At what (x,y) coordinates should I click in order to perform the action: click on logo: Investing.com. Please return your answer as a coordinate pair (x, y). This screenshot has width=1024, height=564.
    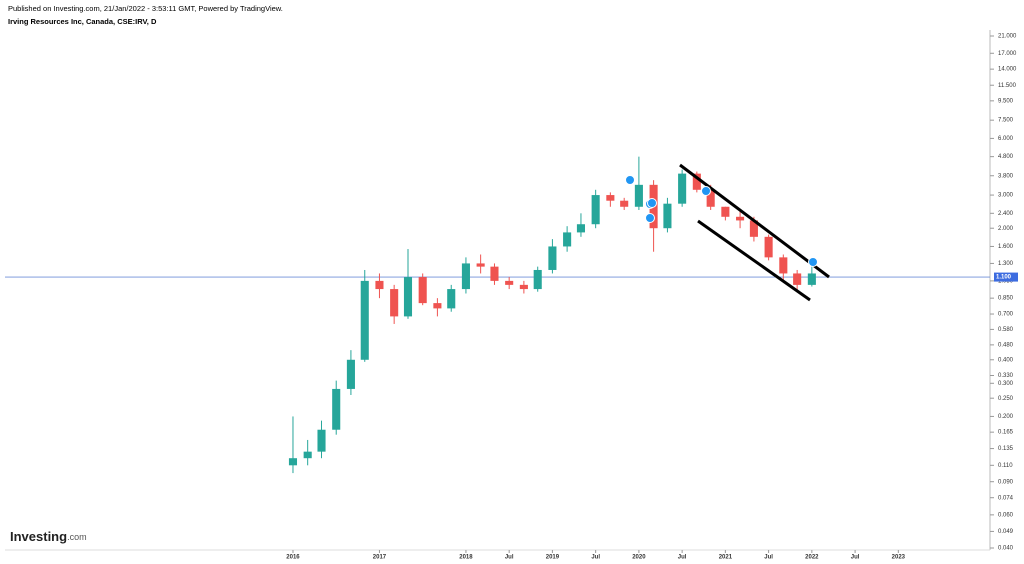
    Looking at the image, I should click on (48, 536).